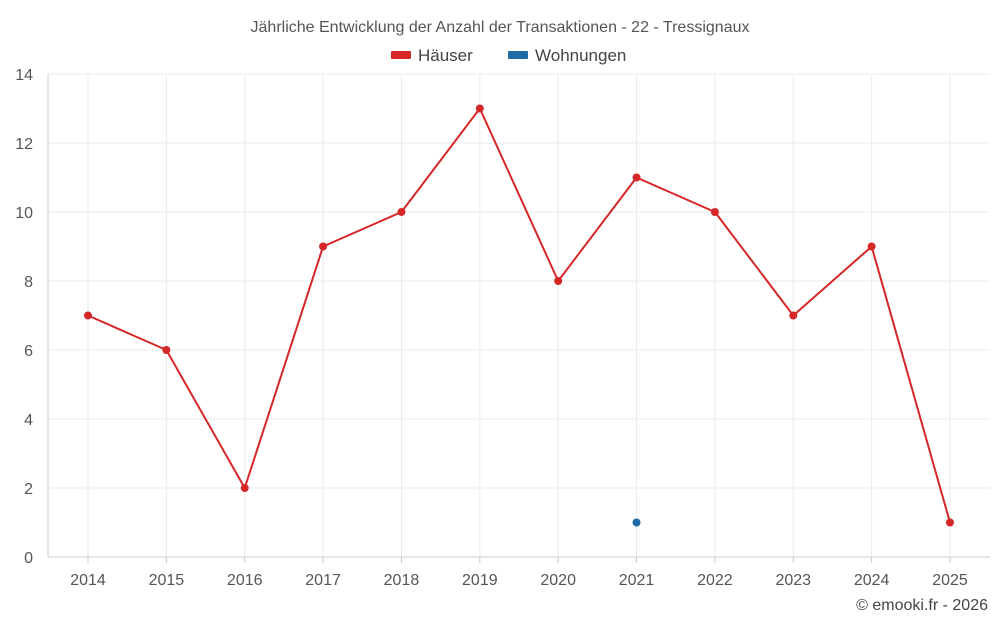 The height and width of the screenshot is (630, 1000). What do you see at coordinates (637, 580) in the screenshot?
I see `x-tick-label: 2021` at bounding box center [637, 580].